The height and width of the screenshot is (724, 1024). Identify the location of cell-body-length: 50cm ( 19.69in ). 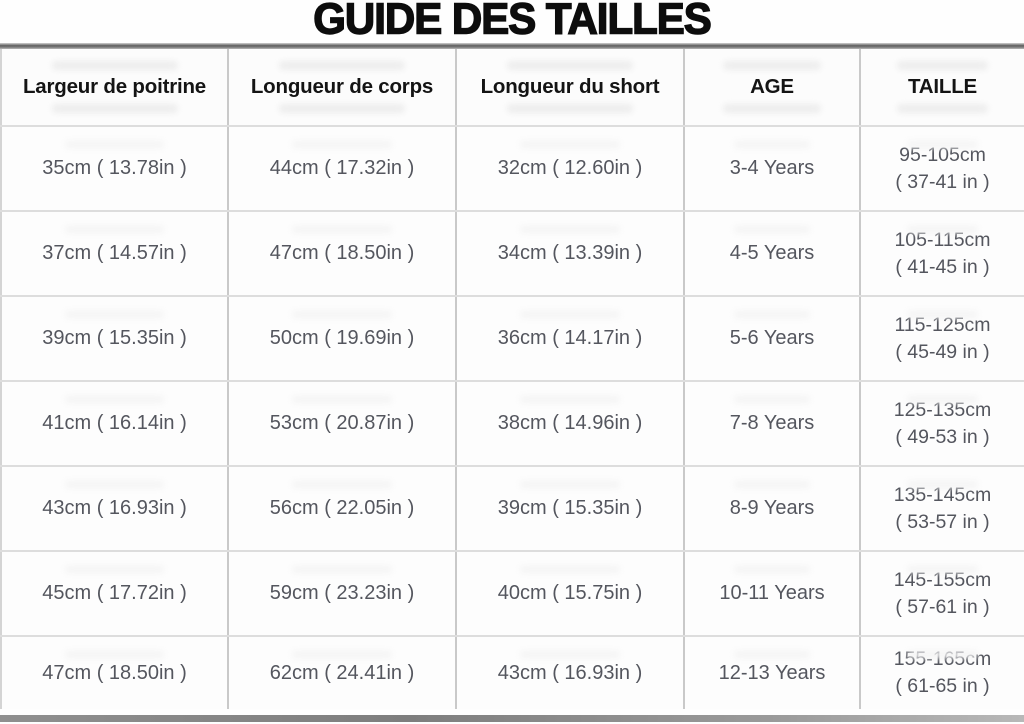
(342, 339).